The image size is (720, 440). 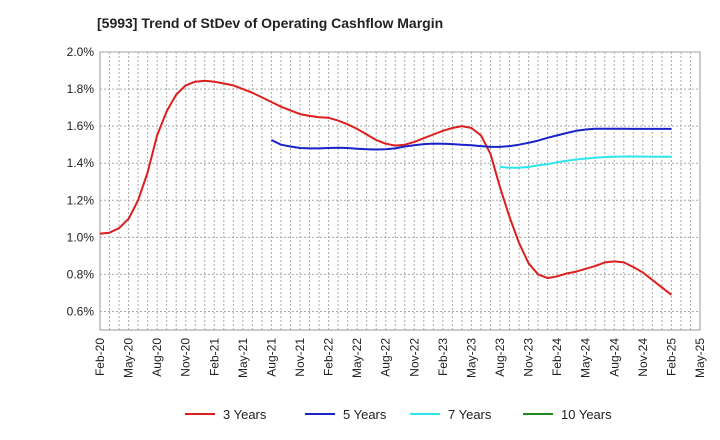 What do you see at coordinates (557, 357) in the screenshot?
I see `x-tick-label: Feb-24` at bounding box center [557, 357].